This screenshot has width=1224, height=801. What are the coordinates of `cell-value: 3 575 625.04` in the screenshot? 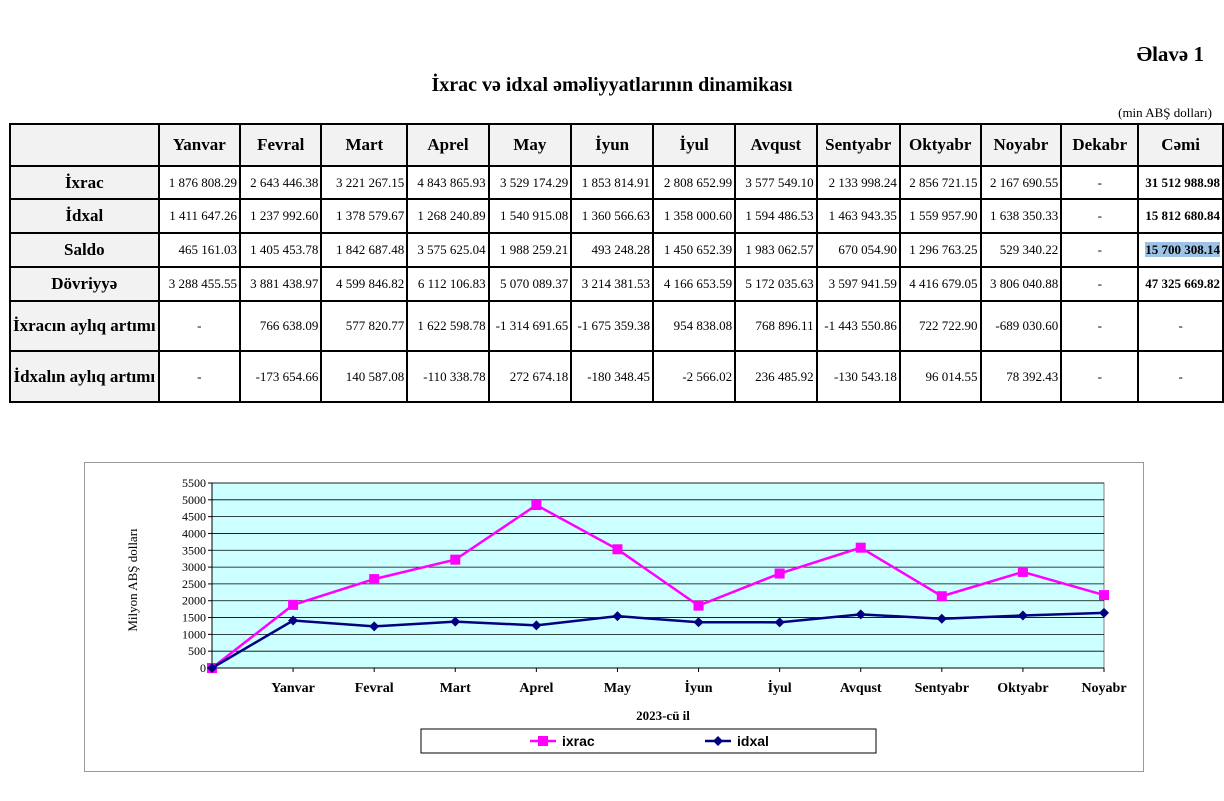 It's located at (451, 249).